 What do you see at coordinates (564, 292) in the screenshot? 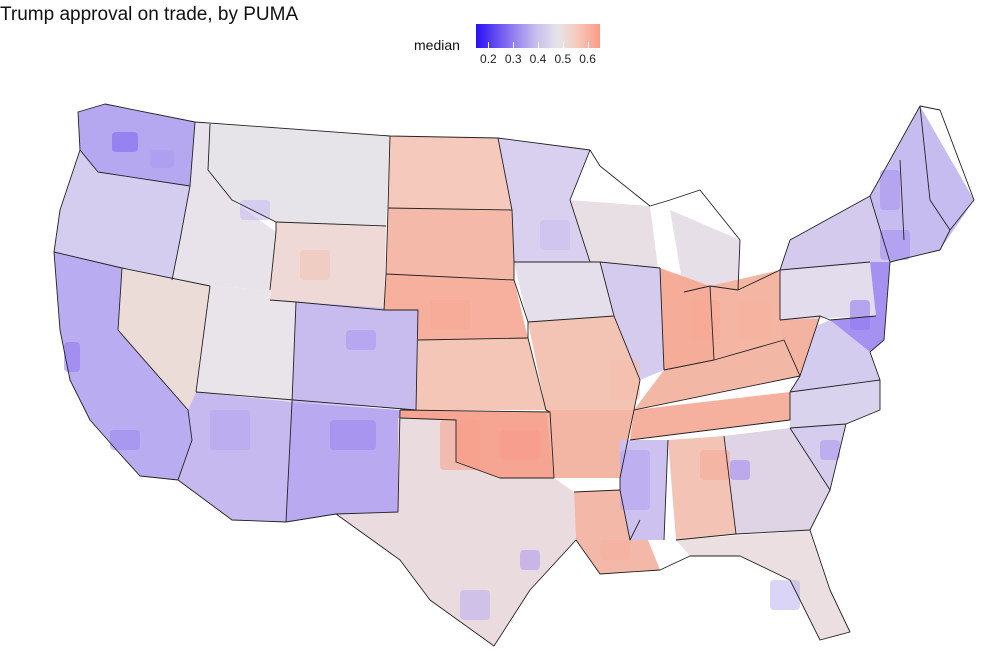
I see `region-iowa` at bounding box center [564, 292].